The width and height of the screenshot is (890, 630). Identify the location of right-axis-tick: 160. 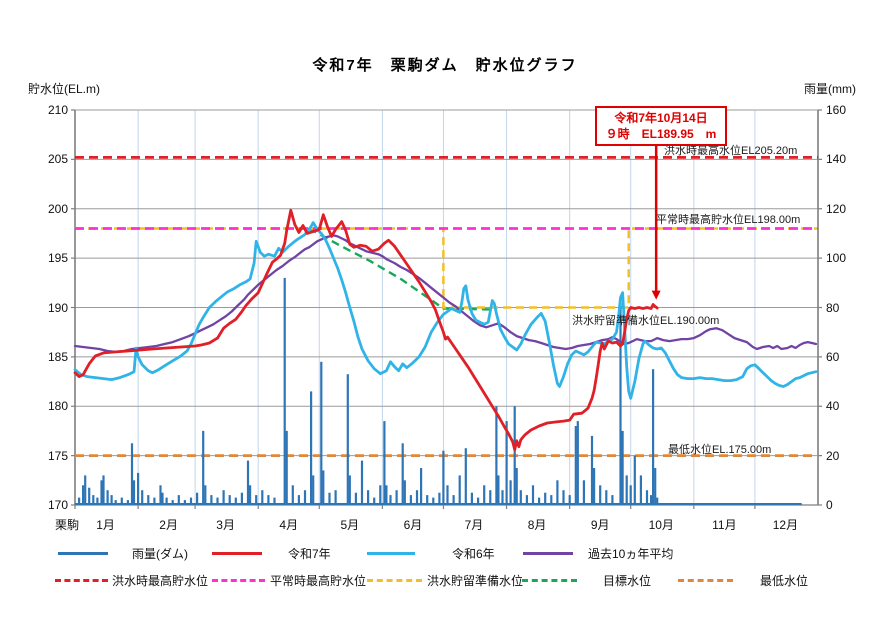
(836, 110).